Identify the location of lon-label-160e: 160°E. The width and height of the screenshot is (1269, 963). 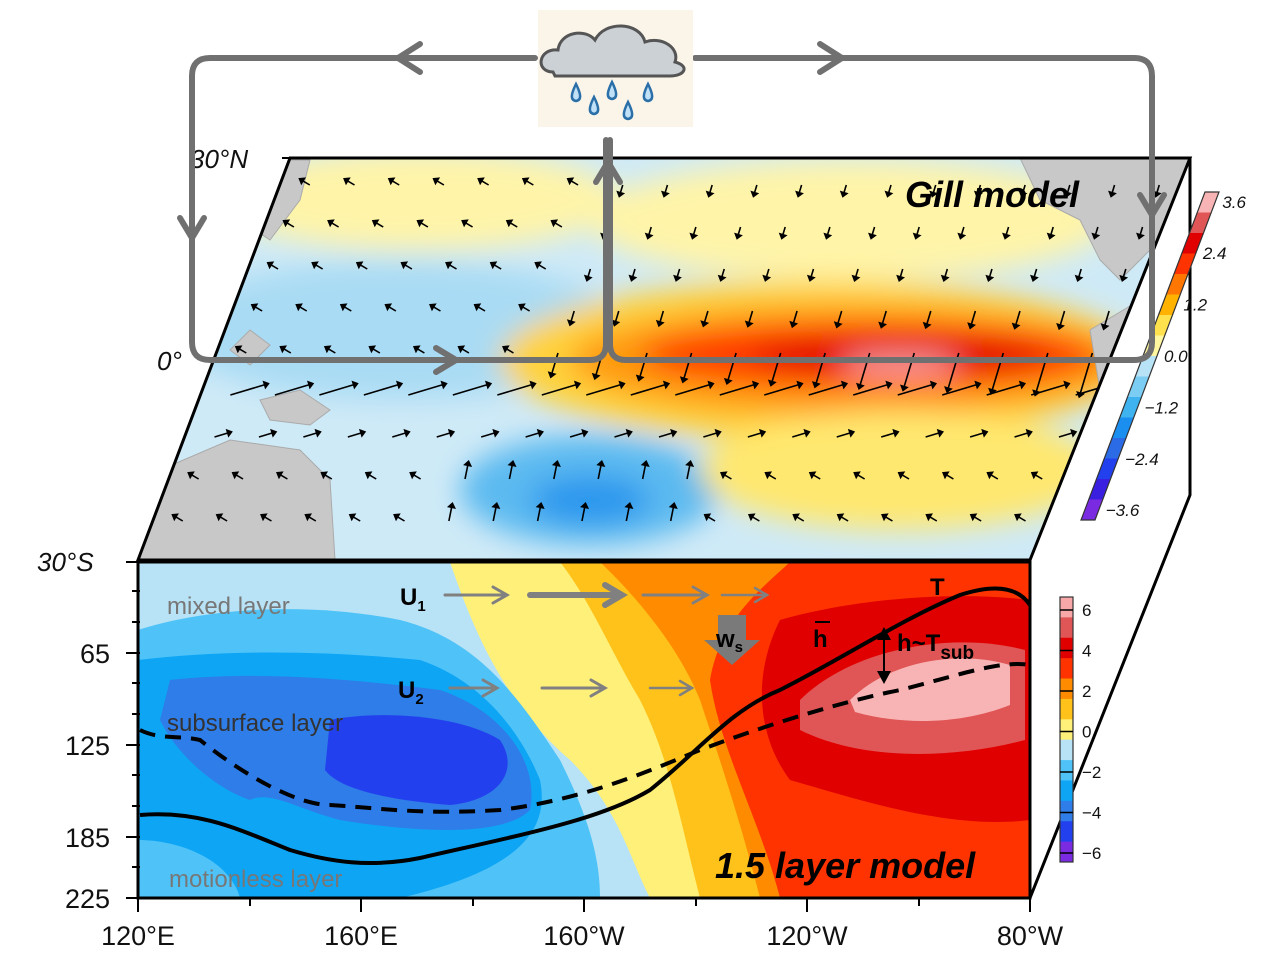
(361, 936).